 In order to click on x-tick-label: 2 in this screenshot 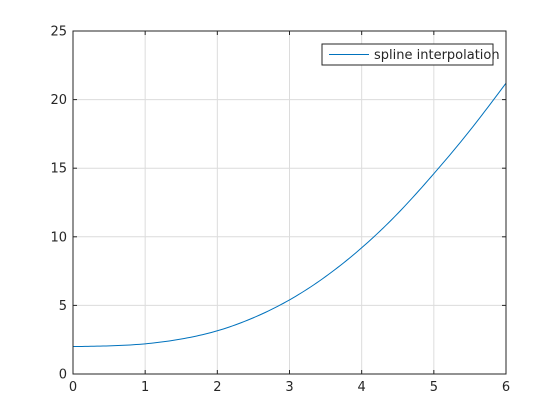, I will do `click(217, 387)`.